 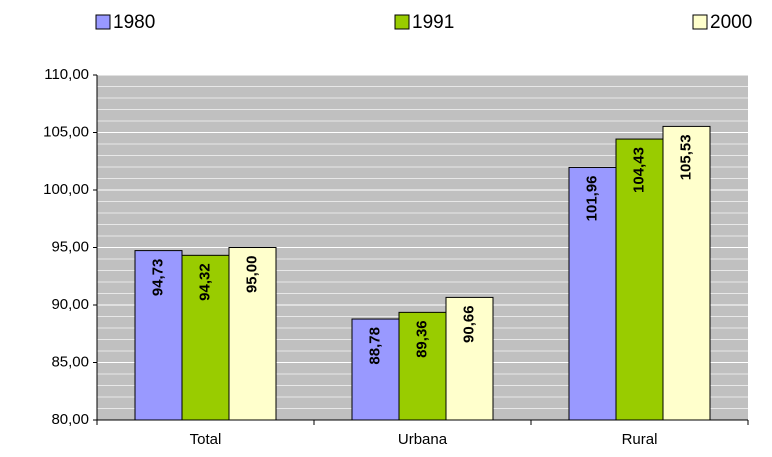 What do you see at coordinates (134, 22) in the screenshot?
I see `legend-label: 1980` at bounding box center [134, 22].